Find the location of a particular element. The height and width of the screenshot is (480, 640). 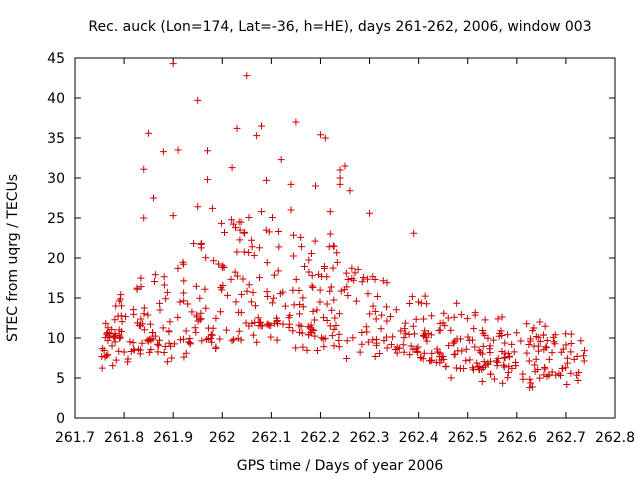

y-tick-label: 20 is located at coordinates (56, 259).